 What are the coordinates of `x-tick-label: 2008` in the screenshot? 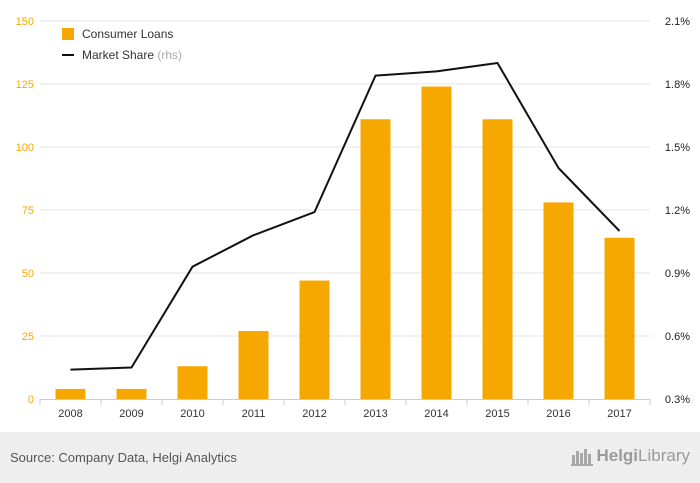 It's located at (70, 414).